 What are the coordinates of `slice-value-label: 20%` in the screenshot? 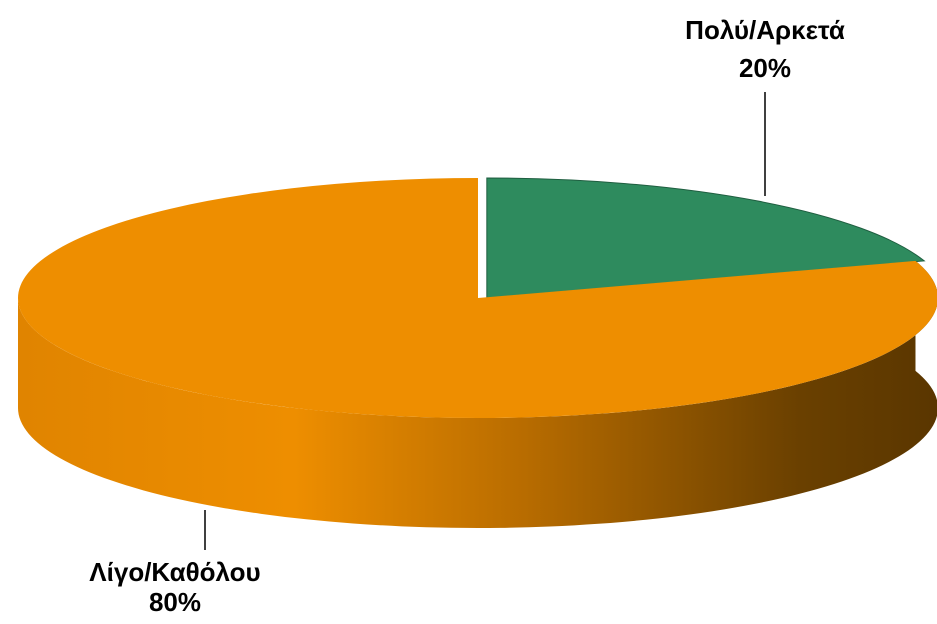 It's located at (765, 68).